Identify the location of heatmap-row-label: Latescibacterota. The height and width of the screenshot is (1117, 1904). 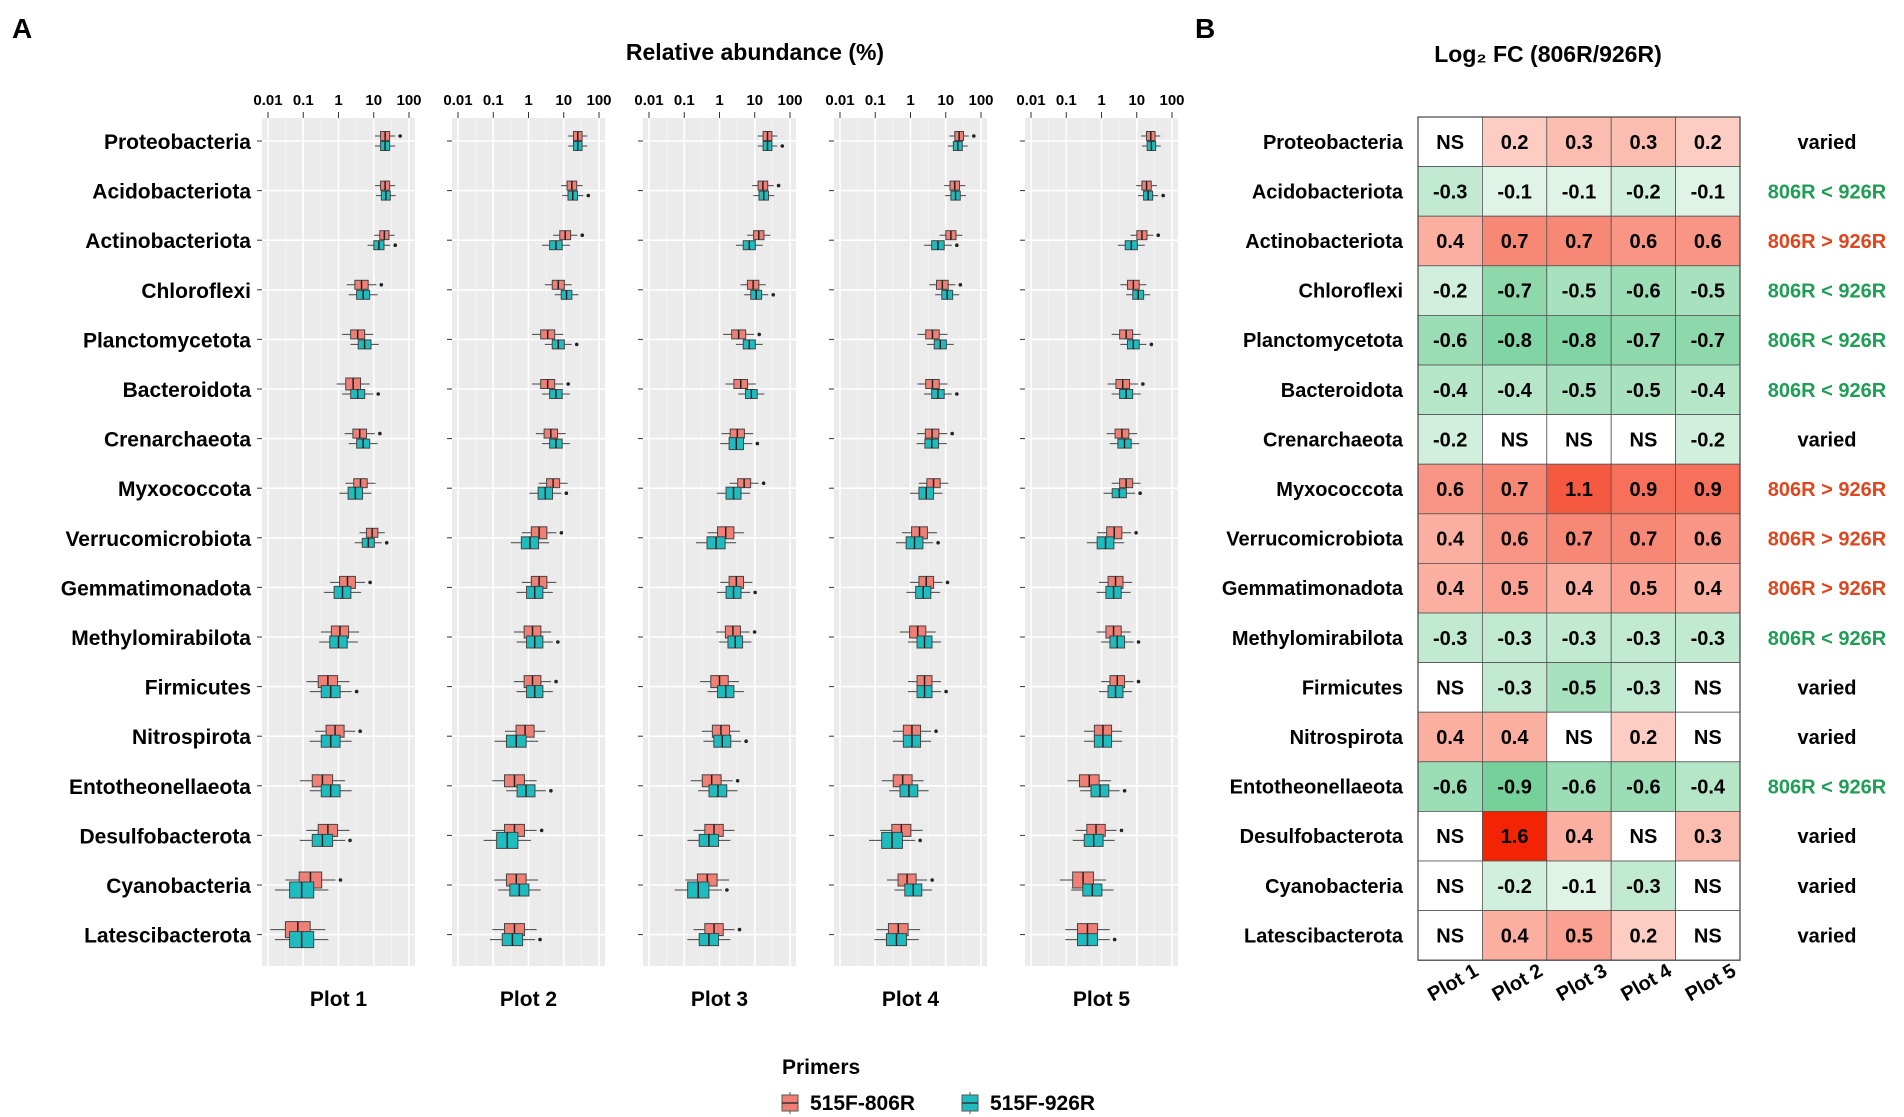
(1324, 936).